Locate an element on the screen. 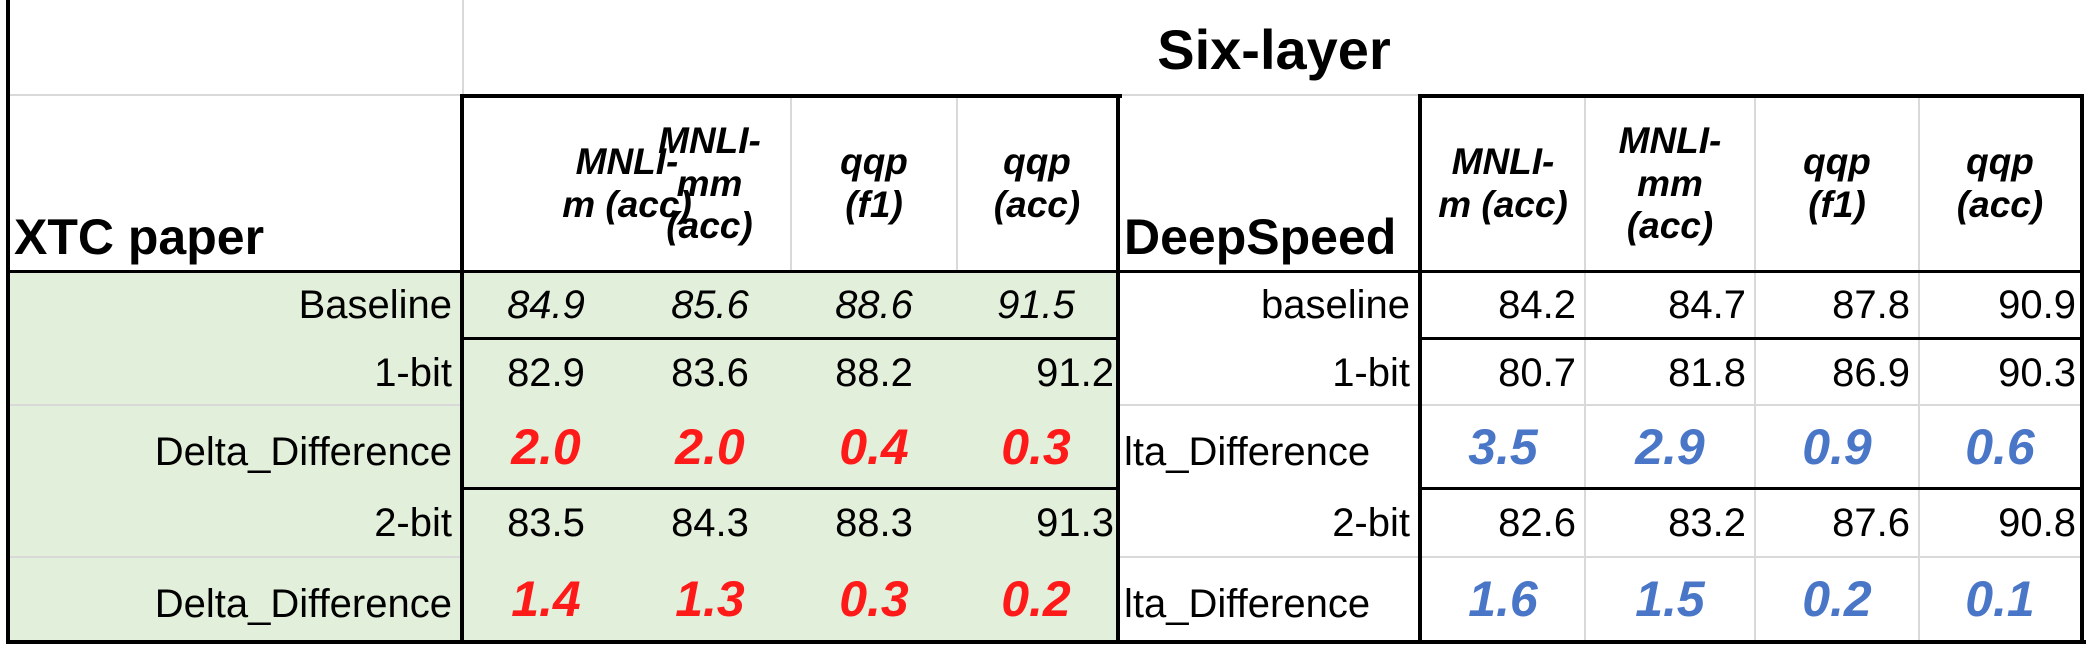 The image size is (2091, 648). value-cell: 91.3 is located at coordinates (1075, 523).